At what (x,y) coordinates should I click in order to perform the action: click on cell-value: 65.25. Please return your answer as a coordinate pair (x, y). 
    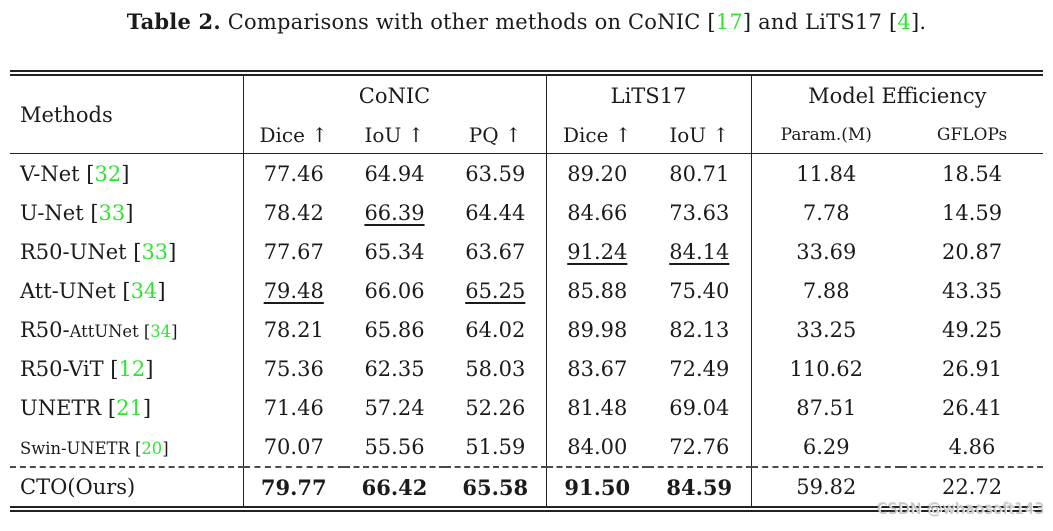
    Looking at the image, I should click on (495, 290).